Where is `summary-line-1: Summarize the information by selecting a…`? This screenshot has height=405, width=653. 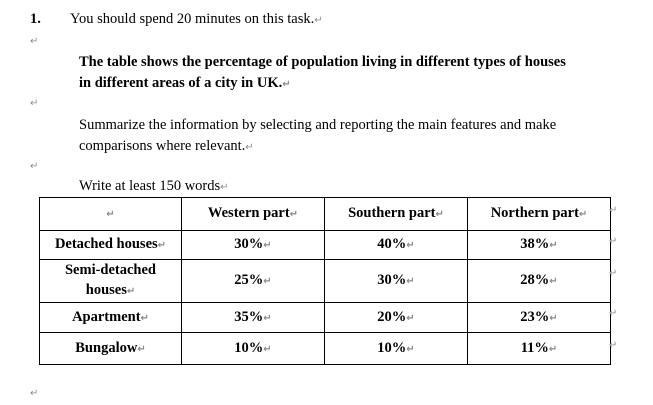
summary-line-1: Summarize the information by selecting a… is located at coordinates (318, 125).